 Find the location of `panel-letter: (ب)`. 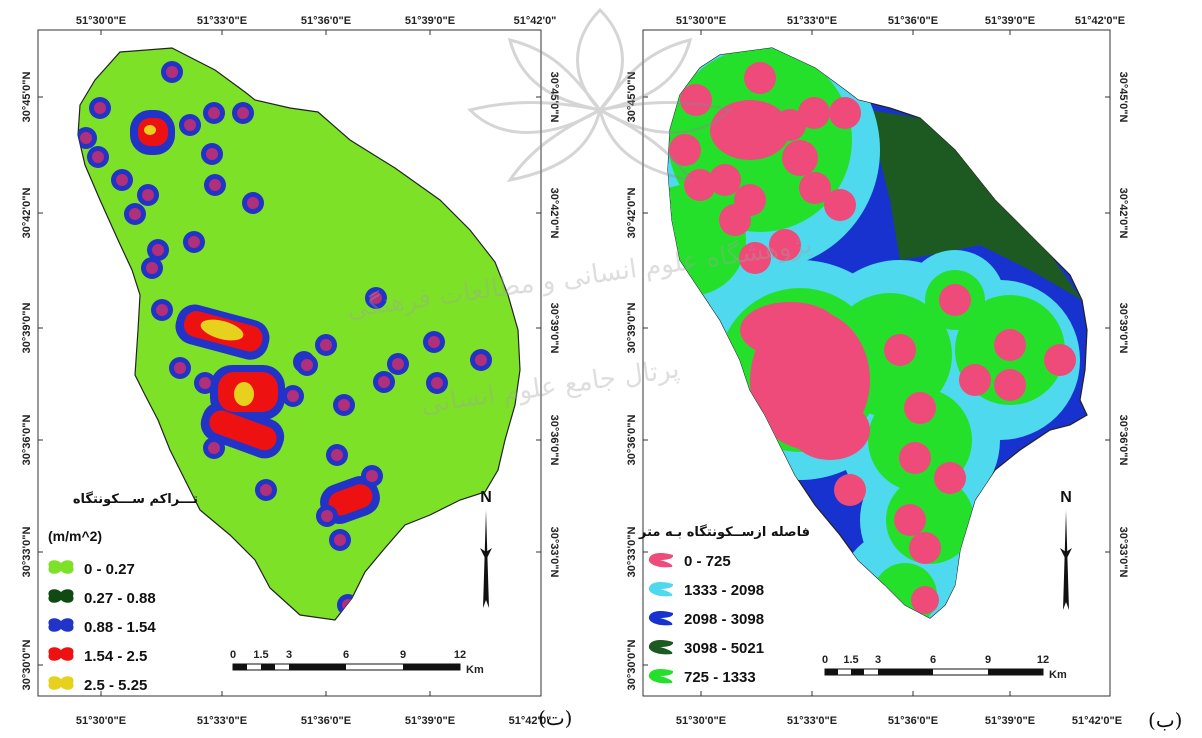

panel-letter: (ب) is located at coordinates (1165, 720).